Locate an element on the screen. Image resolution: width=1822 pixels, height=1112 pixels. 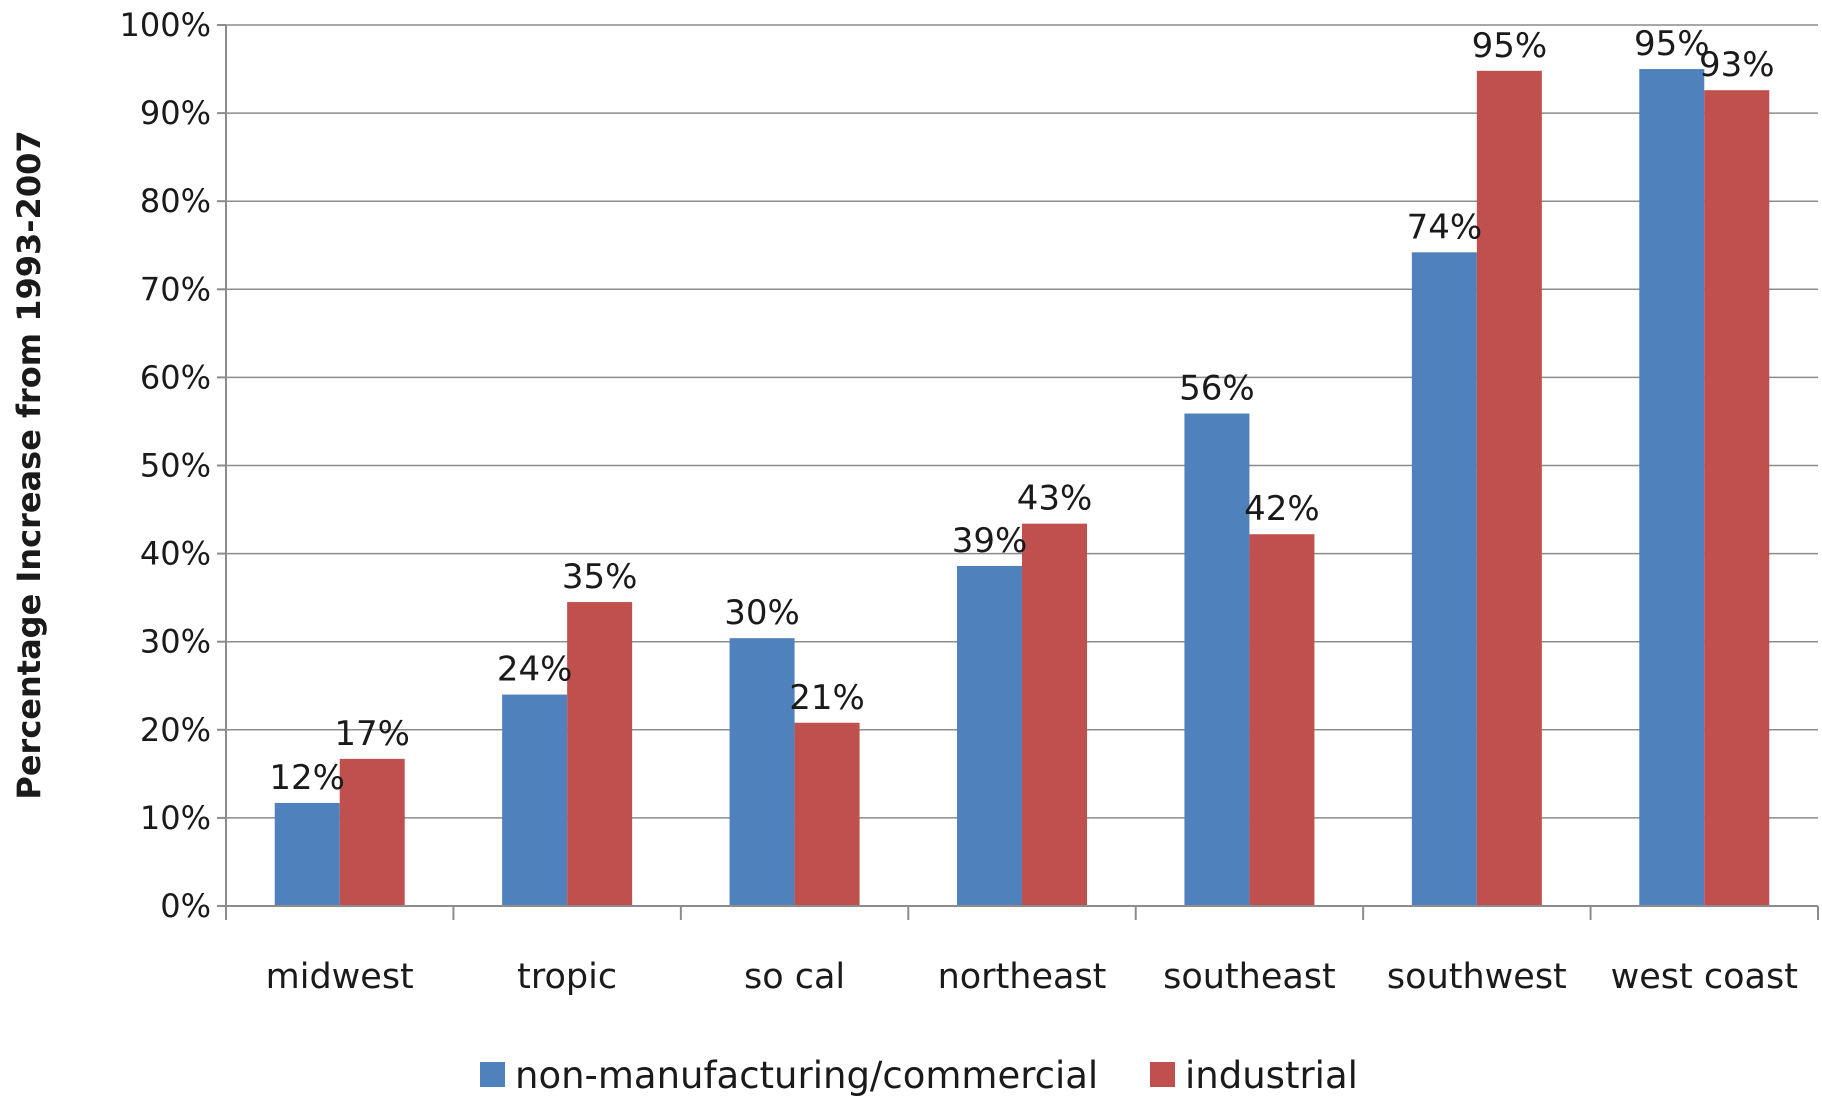
legend: non-manufacturing/commercial industrial is located at coordinates (919, 1075).